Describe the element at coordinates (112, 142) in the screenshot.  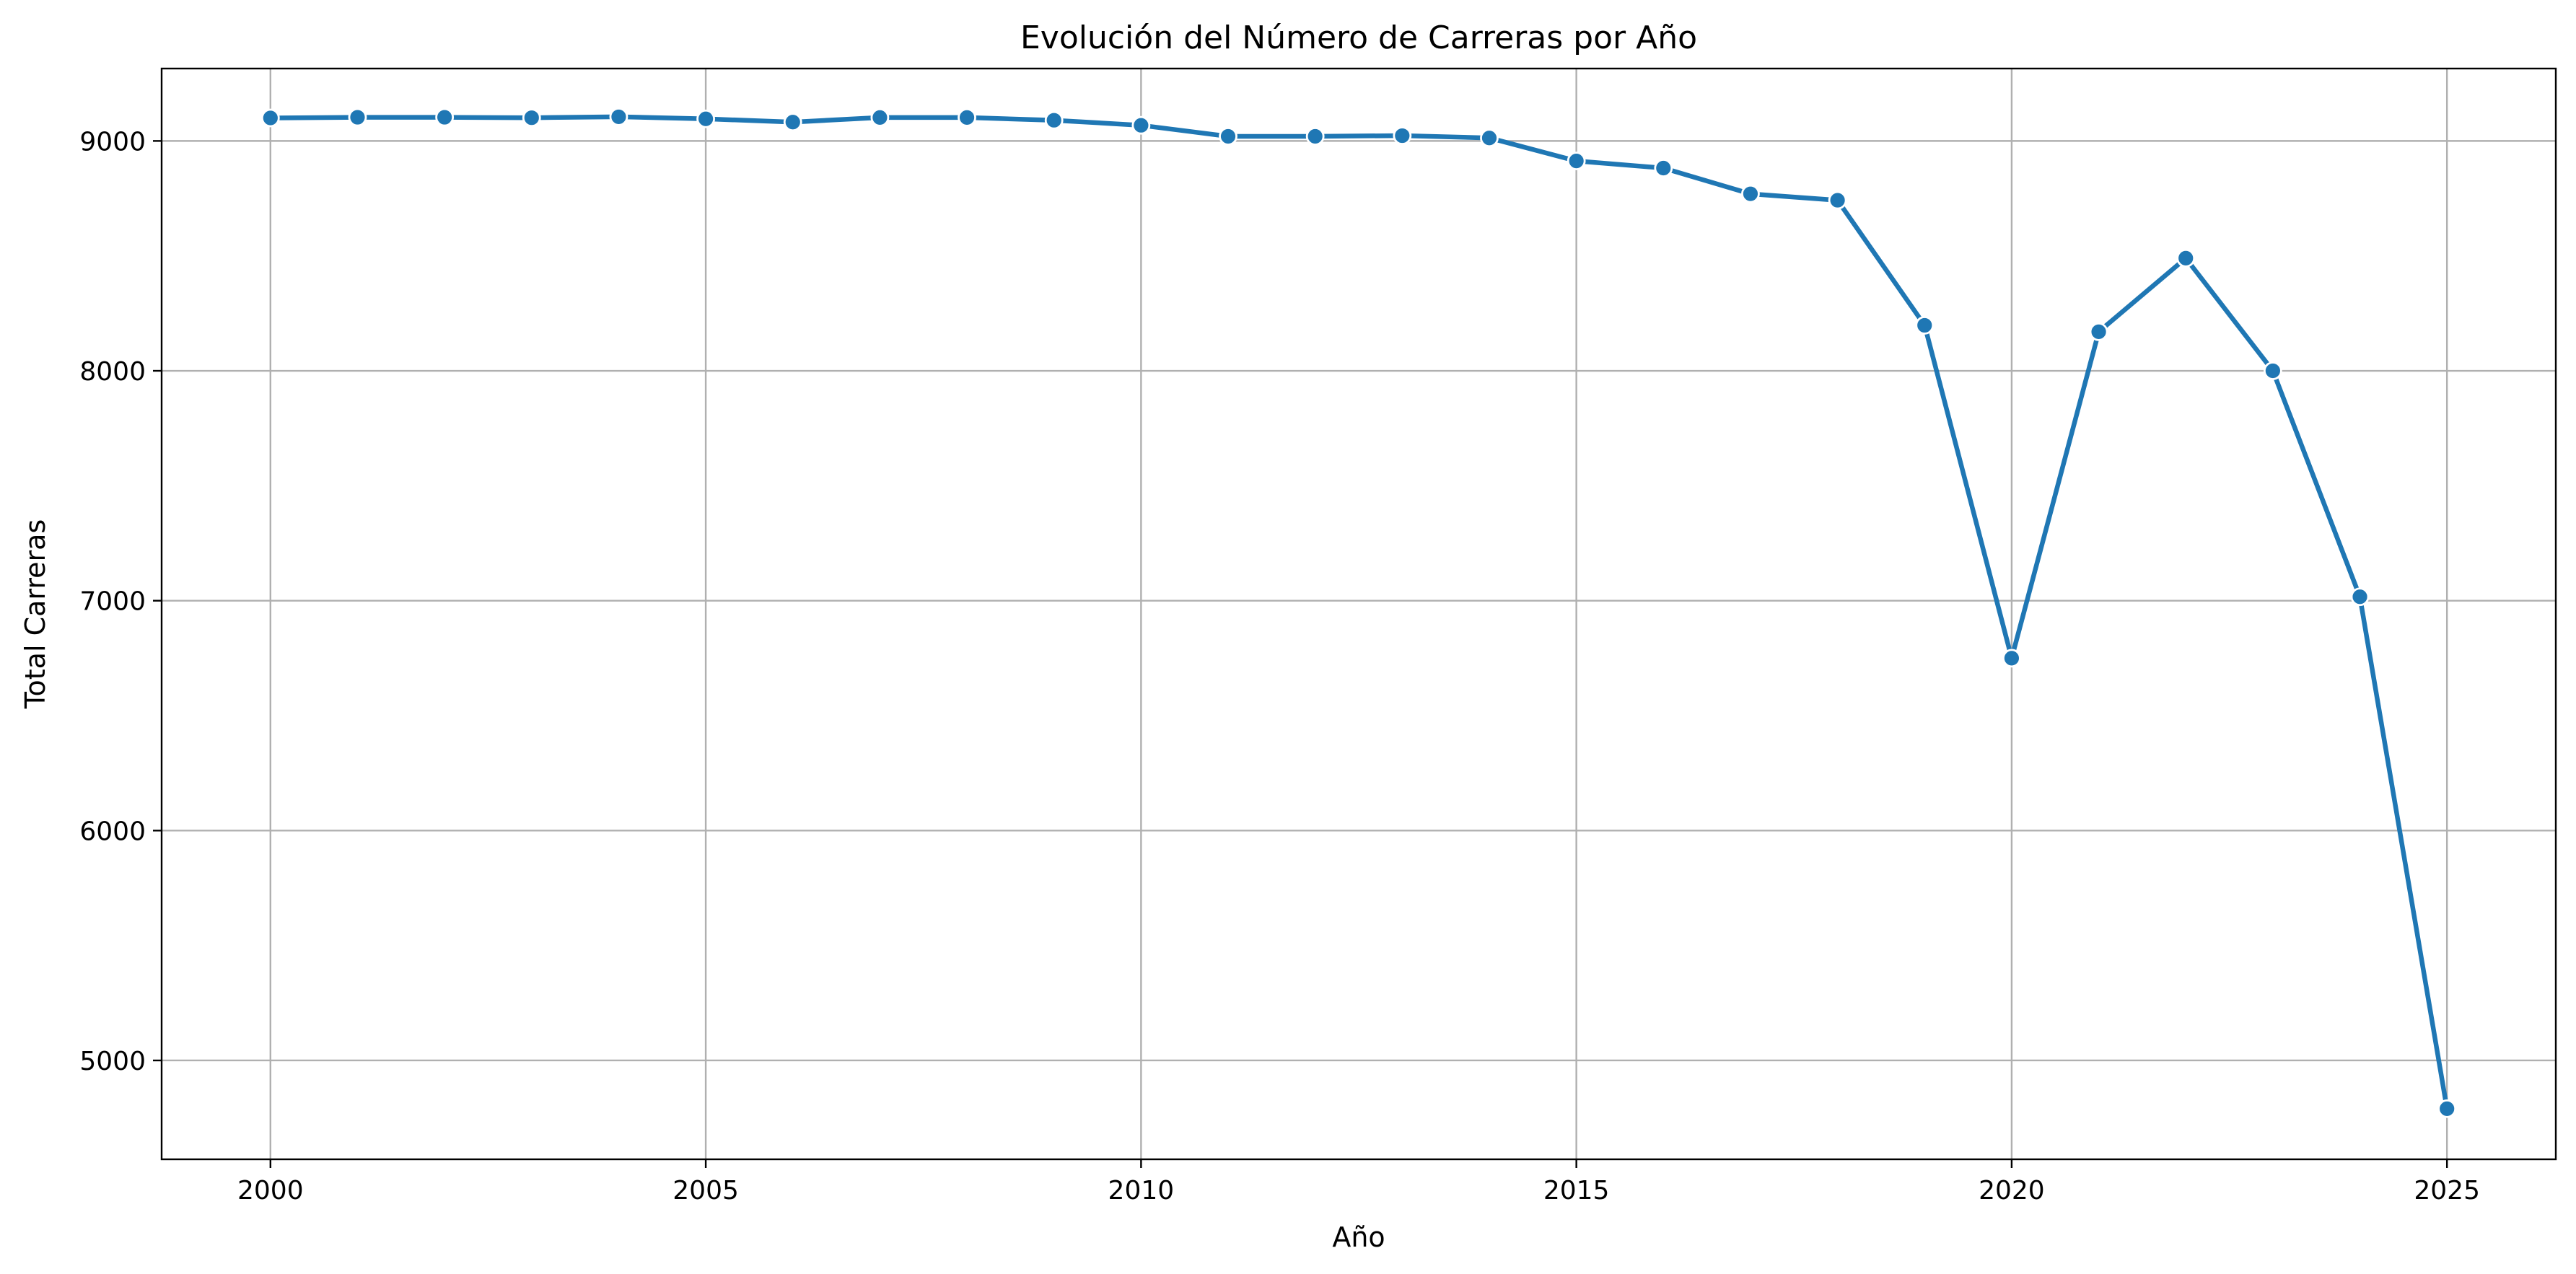
I see `y-tick-label: 9000` at that location.